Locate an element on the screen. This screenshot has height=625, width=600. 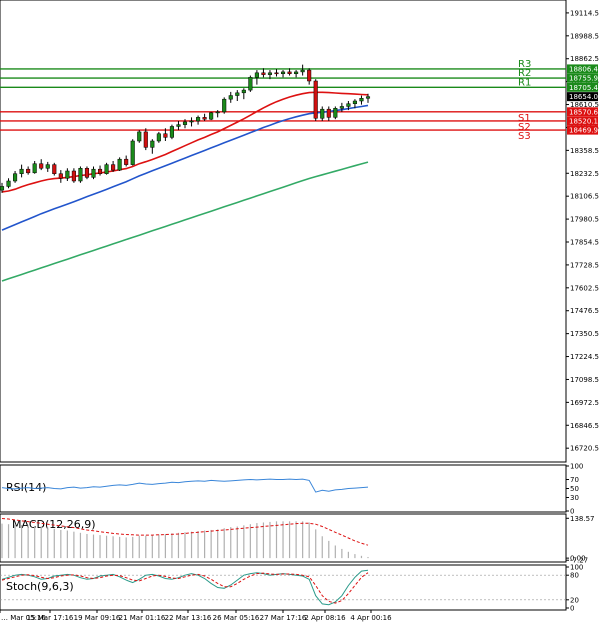
ma-fast-line is located at coordinates (185, 142).